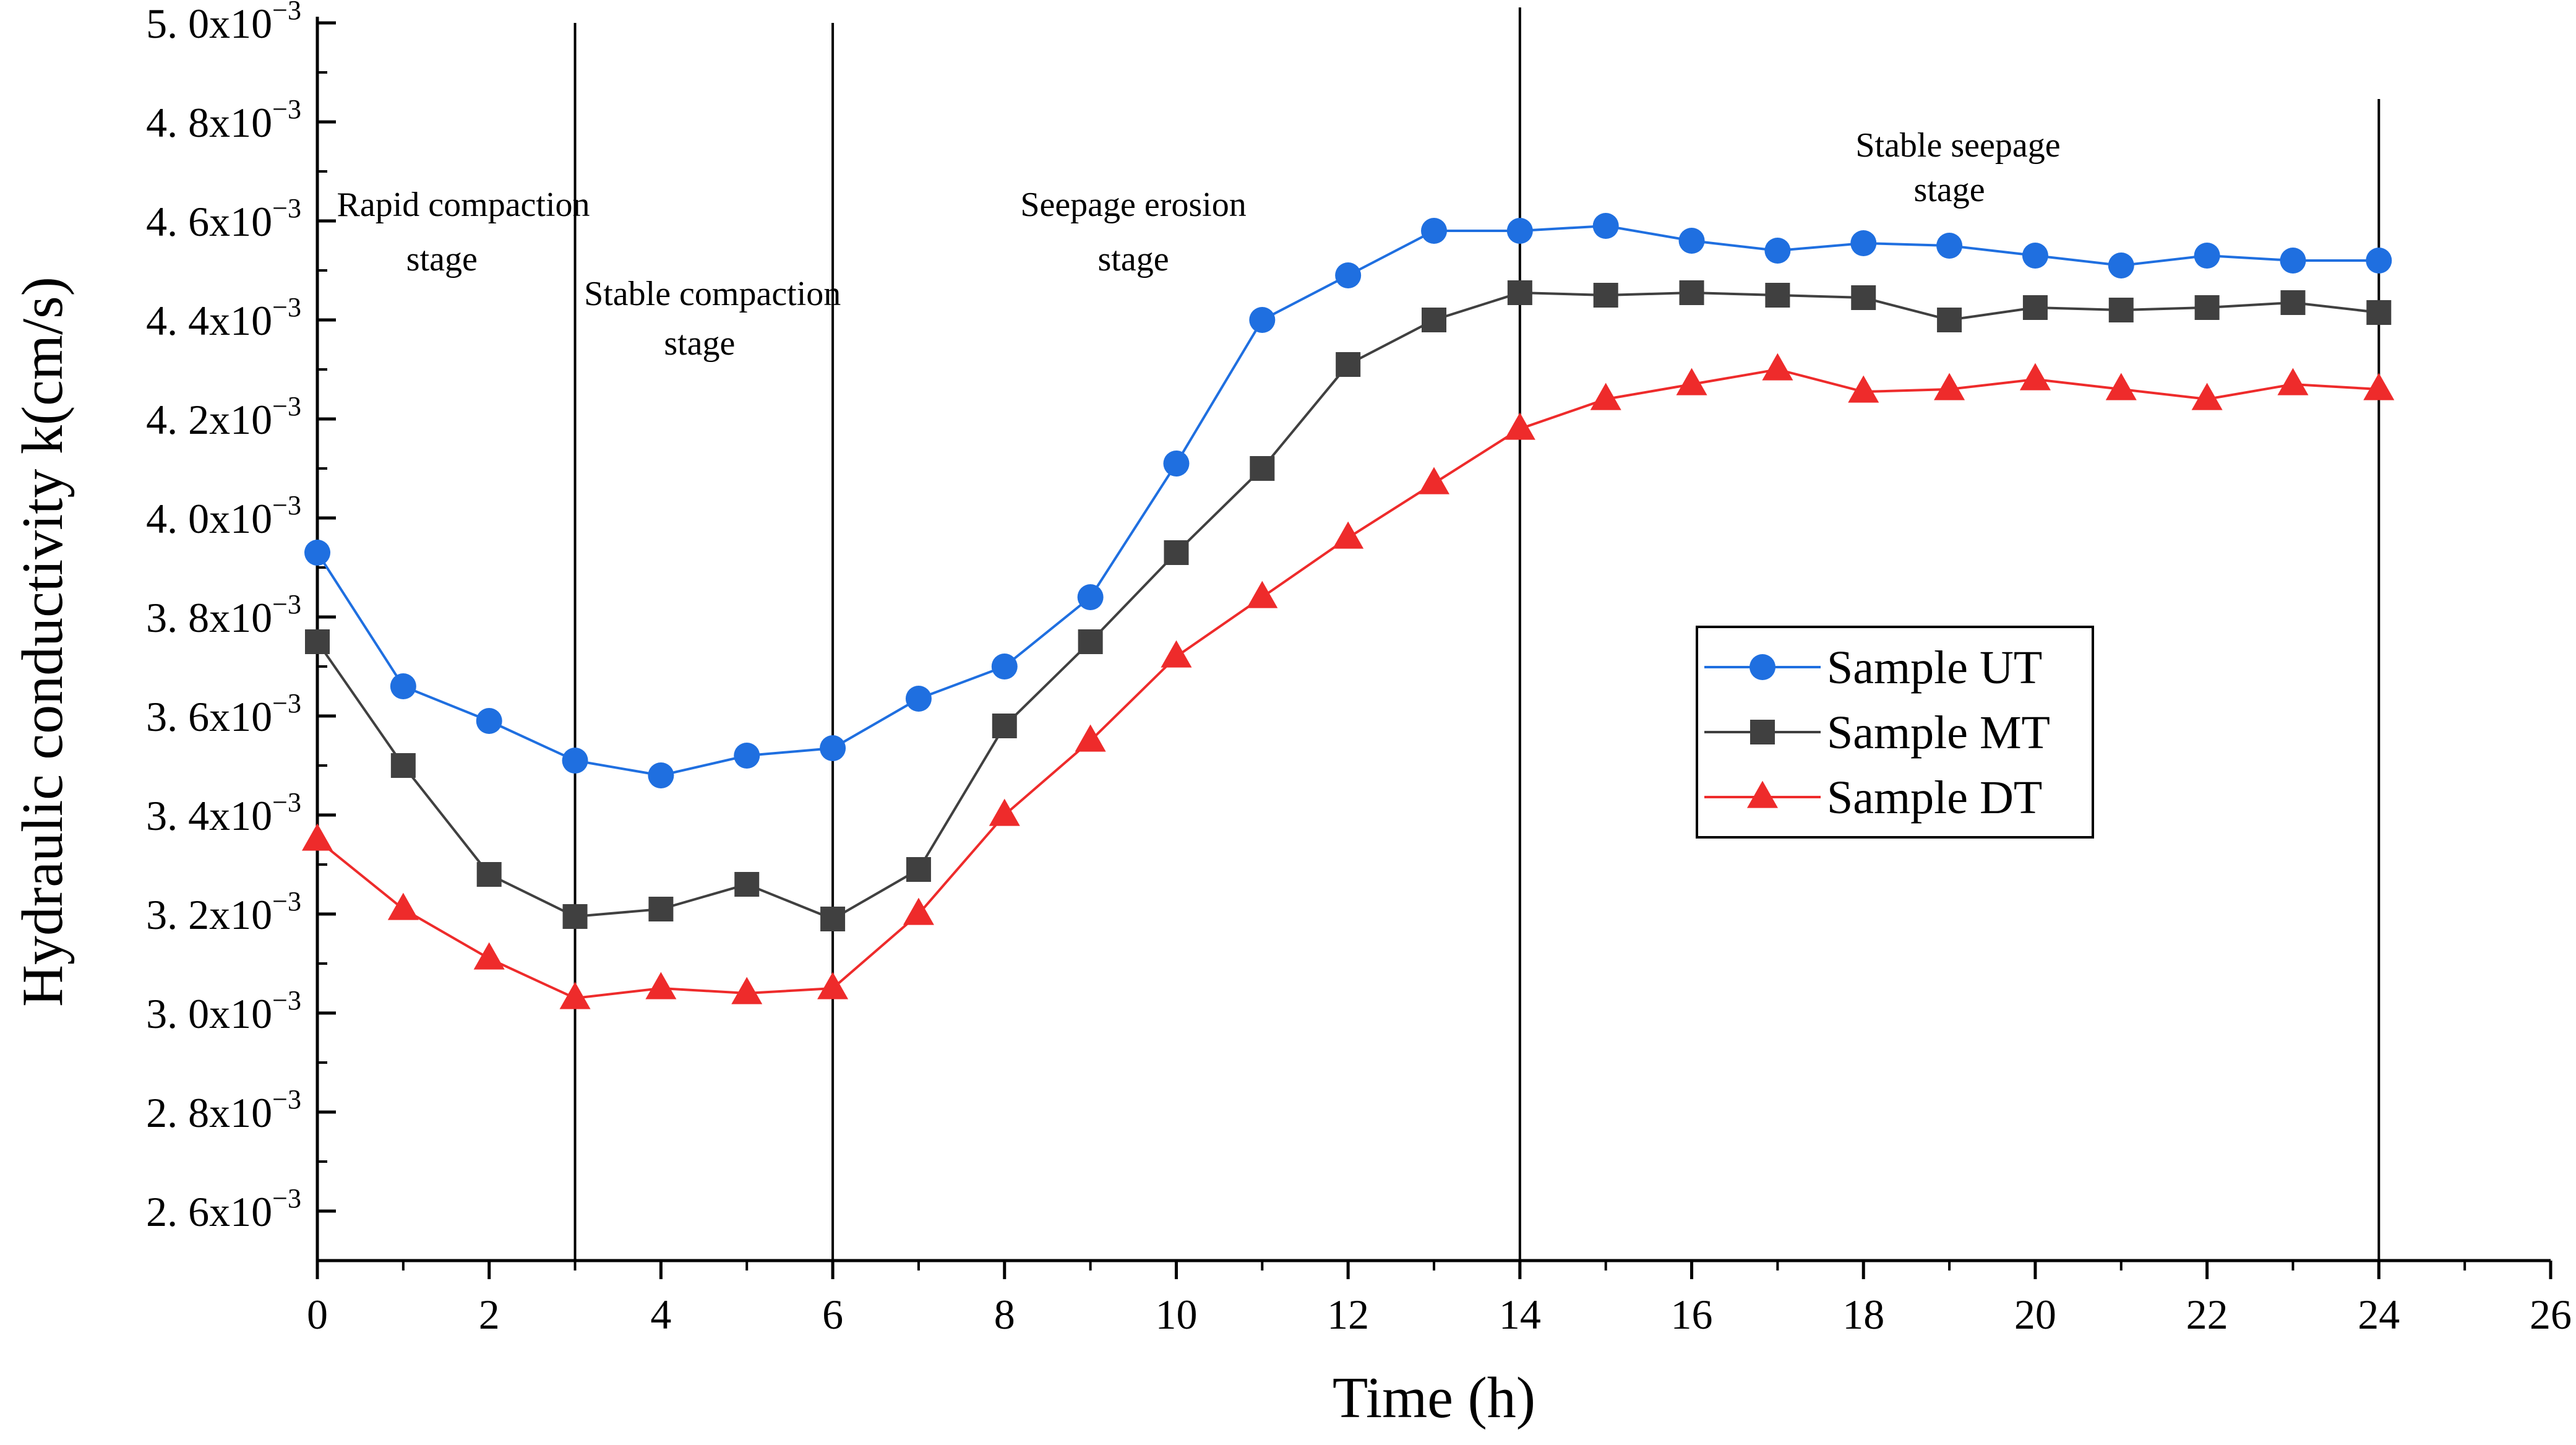 Image resolution: width=2576 pixels, height=1445 pixels. I want to click on y-tick-mantissa: 2. 8x10, so click(209, 1112).